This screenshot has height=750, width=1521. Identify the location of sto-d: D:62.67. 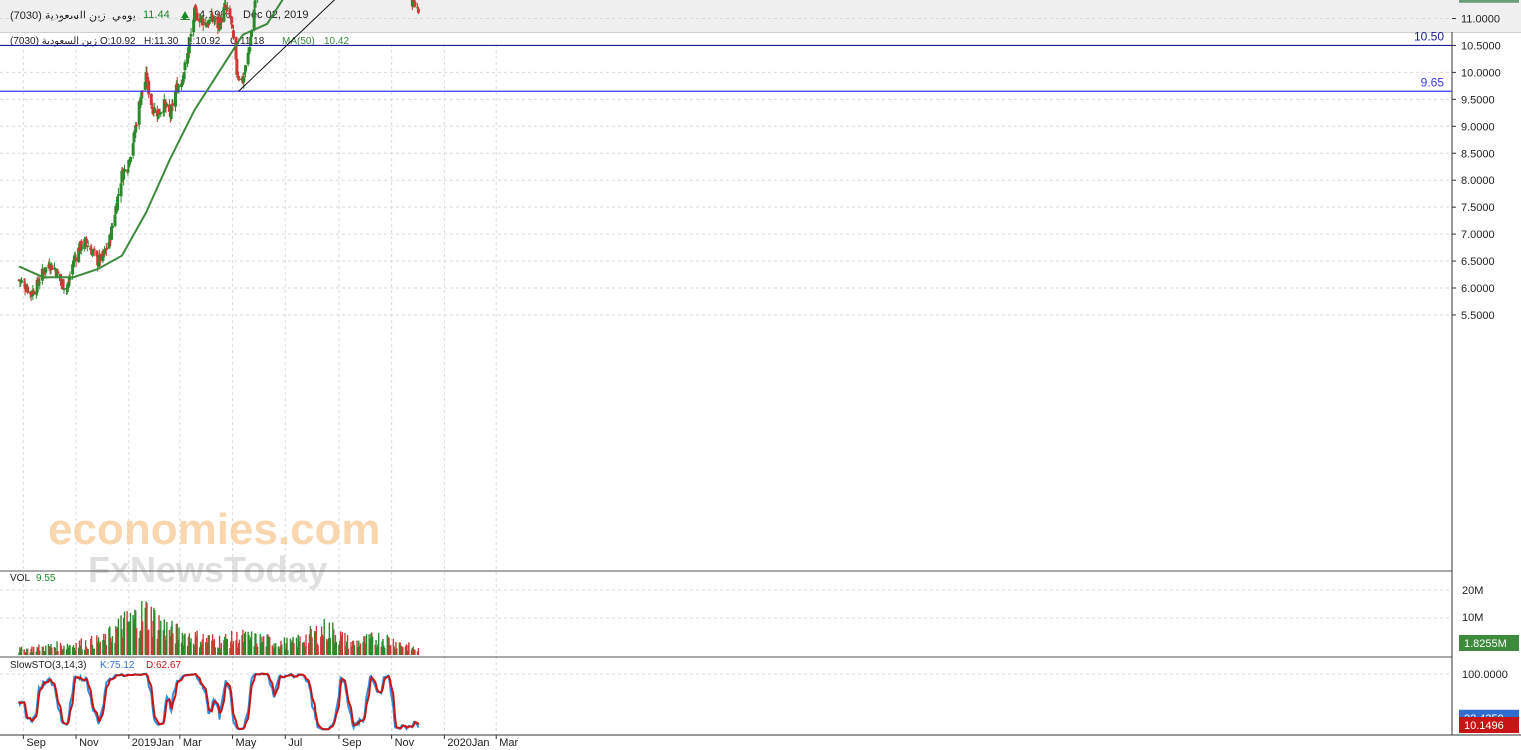
(163, 665).